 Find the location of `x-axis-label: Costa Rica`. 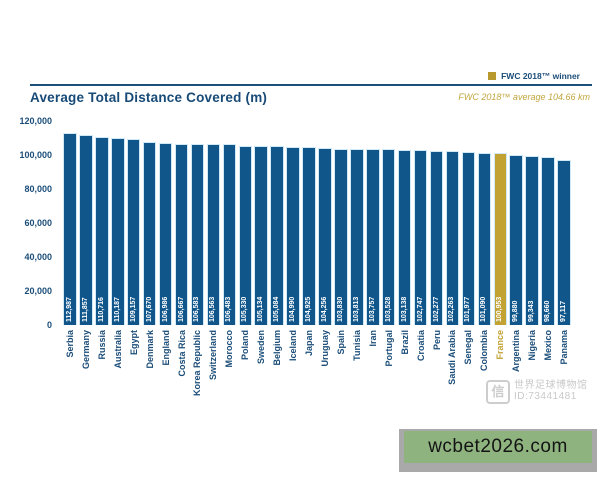

x-axis-label: Costa Rica is located at coordinates (181, 353).